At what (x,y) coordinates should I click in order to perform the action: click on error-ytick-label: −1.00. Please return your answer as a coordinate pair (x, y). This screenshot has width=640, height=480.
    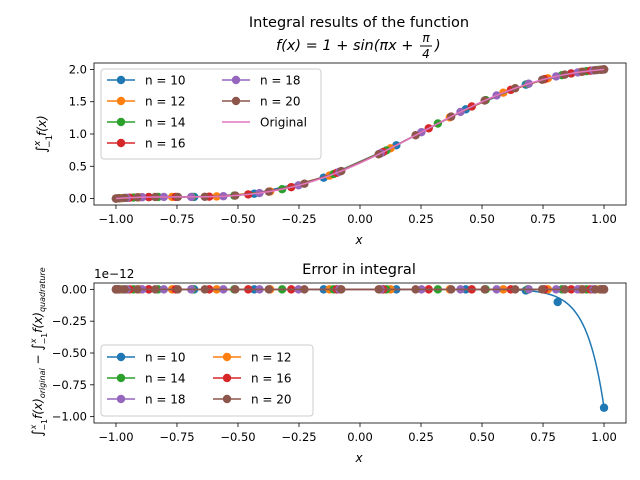
    Looking at the image, I should click on (69, 417).